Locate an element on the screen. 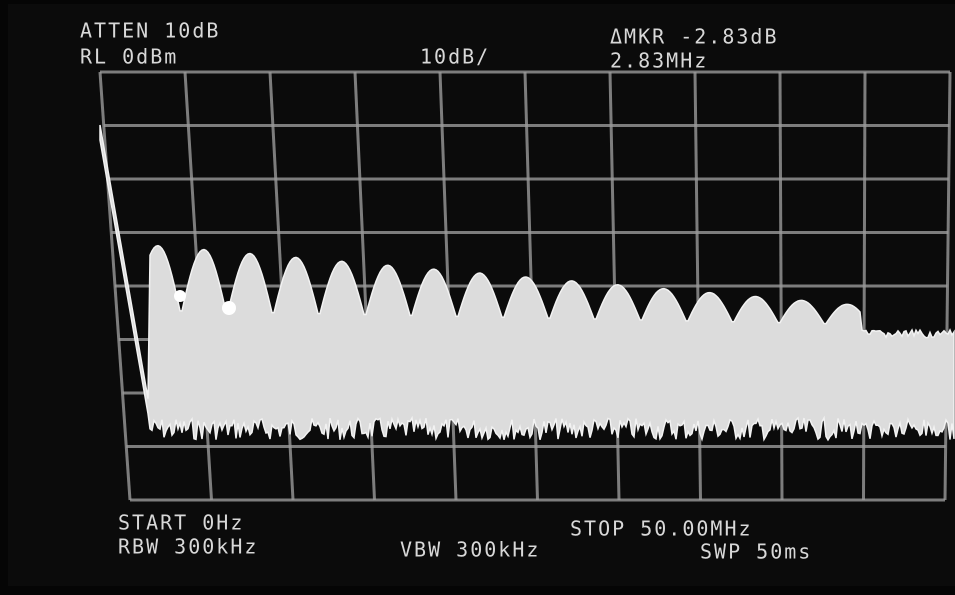 This screenshot has width=955, height=595. vbw-label: VBW 300kHz is located at coordinates (470, 550).